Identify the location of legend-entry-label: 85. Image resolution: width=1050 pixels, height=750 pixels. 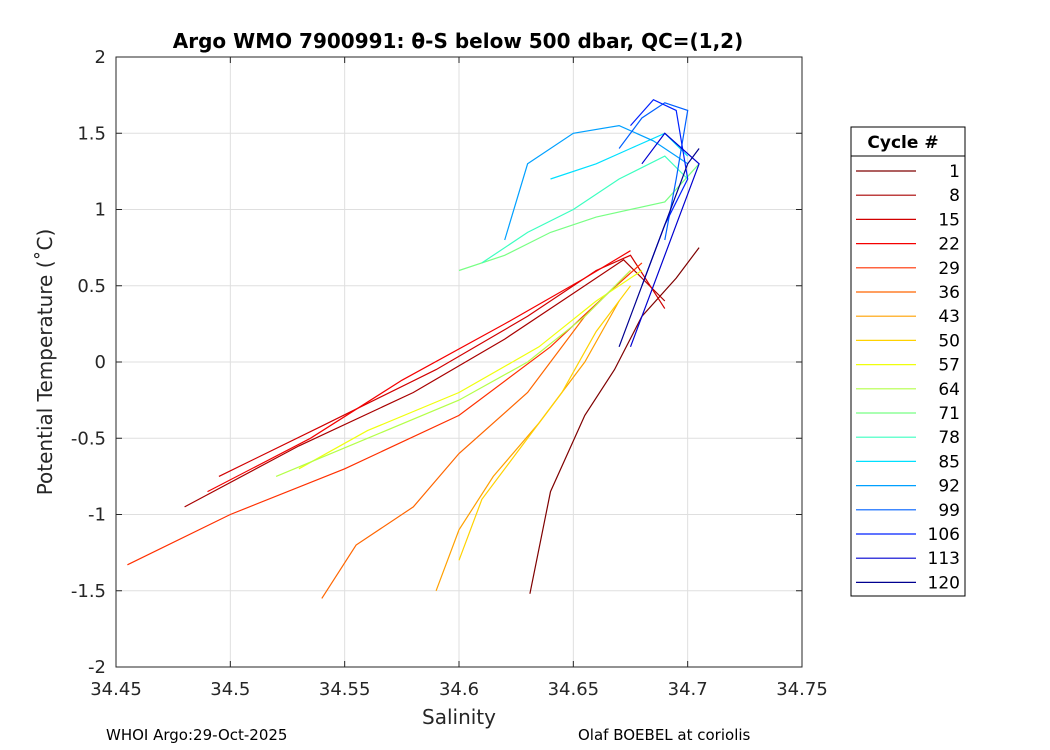
(949, 462).